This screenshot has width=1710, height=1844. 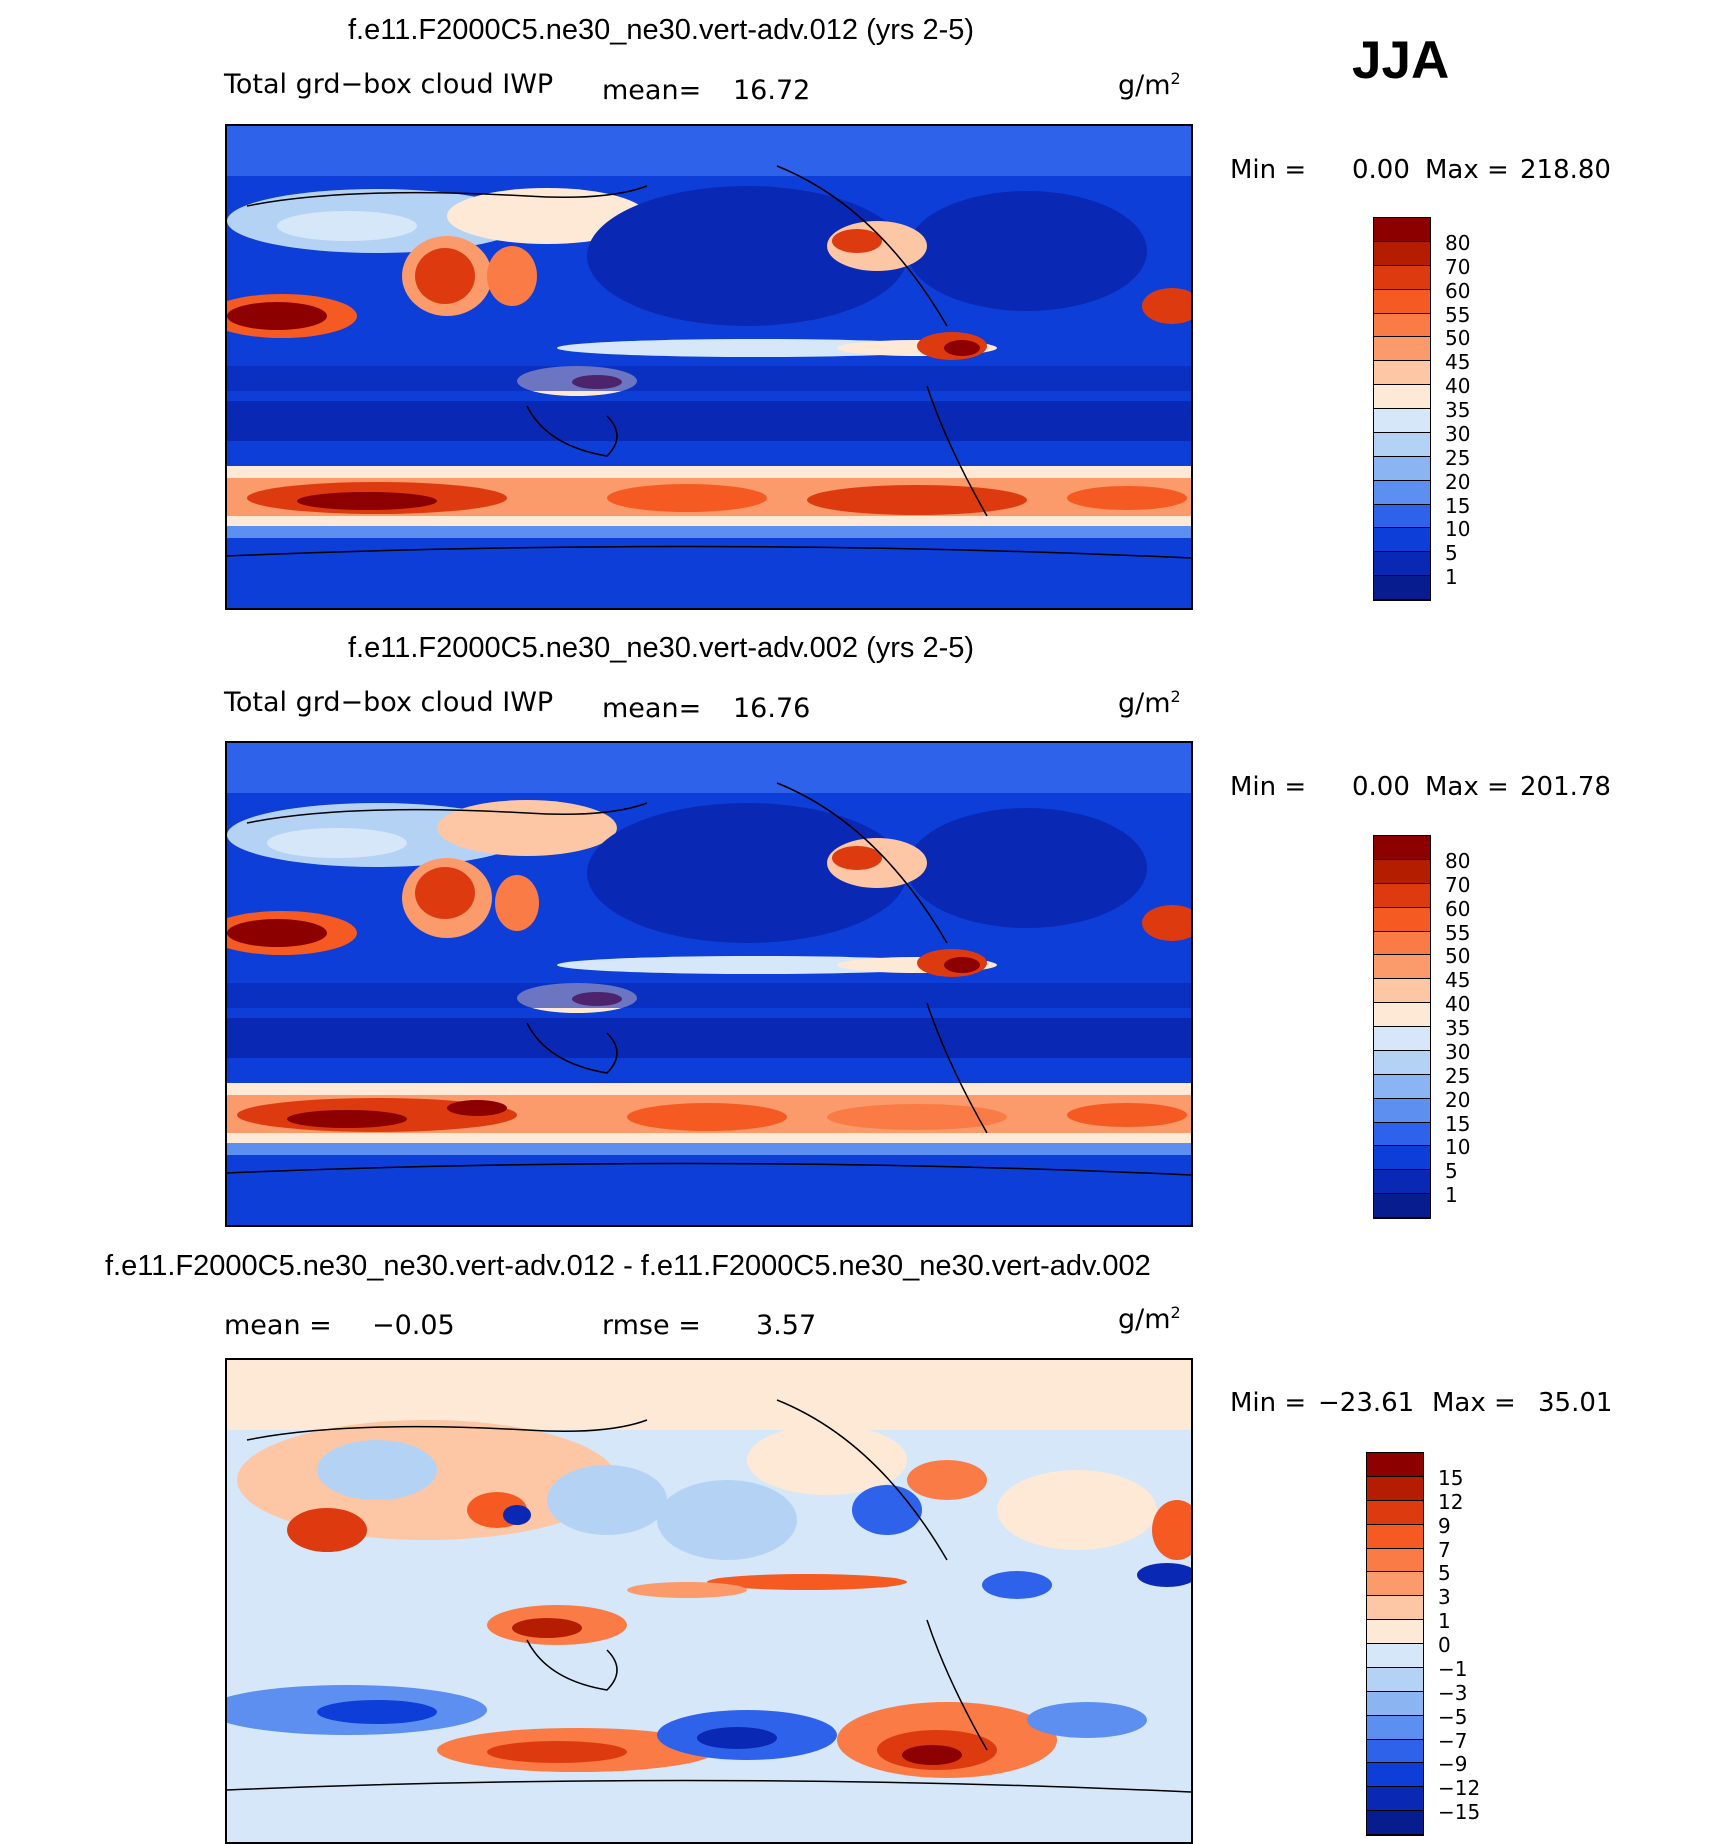 What do you see at coordinates (772, 90) in the screenshot?
I see `panel-1-mean-value: 16.72` at bounding box center [772, 90].